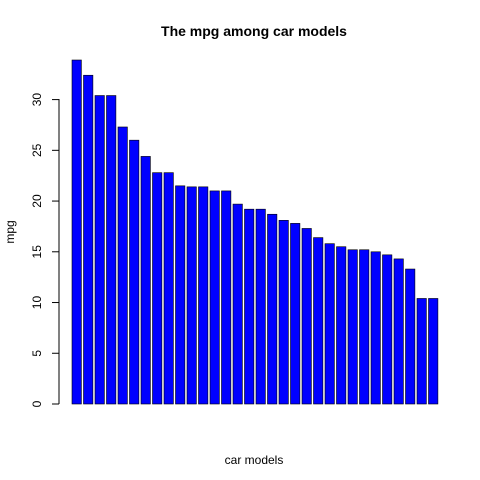 The width and height of the screenshot is (480, 480). I want to click on y-ticks-group: 0 5 10 15 20 25 30, so click(44, 250).